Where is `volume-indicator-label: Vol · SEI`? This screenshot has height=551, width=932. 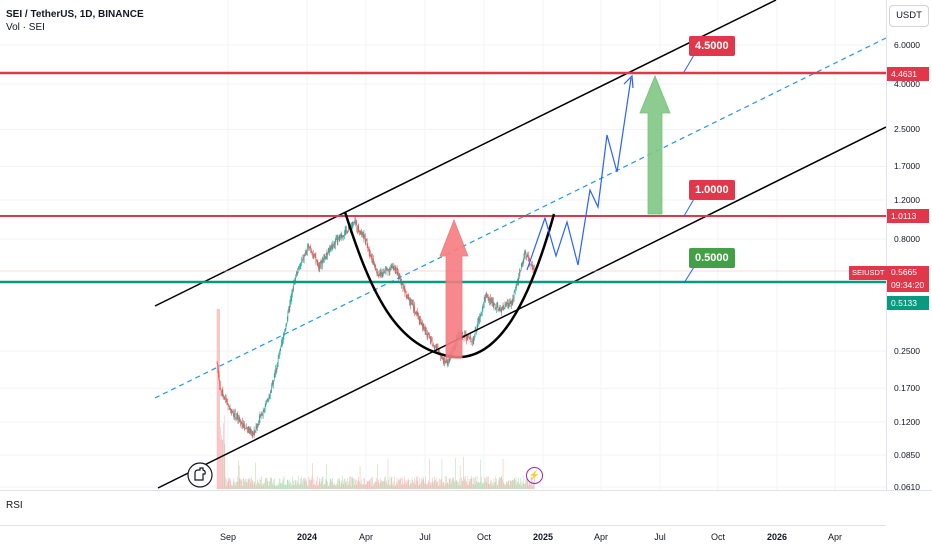 volume-indicator-label: Vol · SEI is located at coordinates (25, 27).